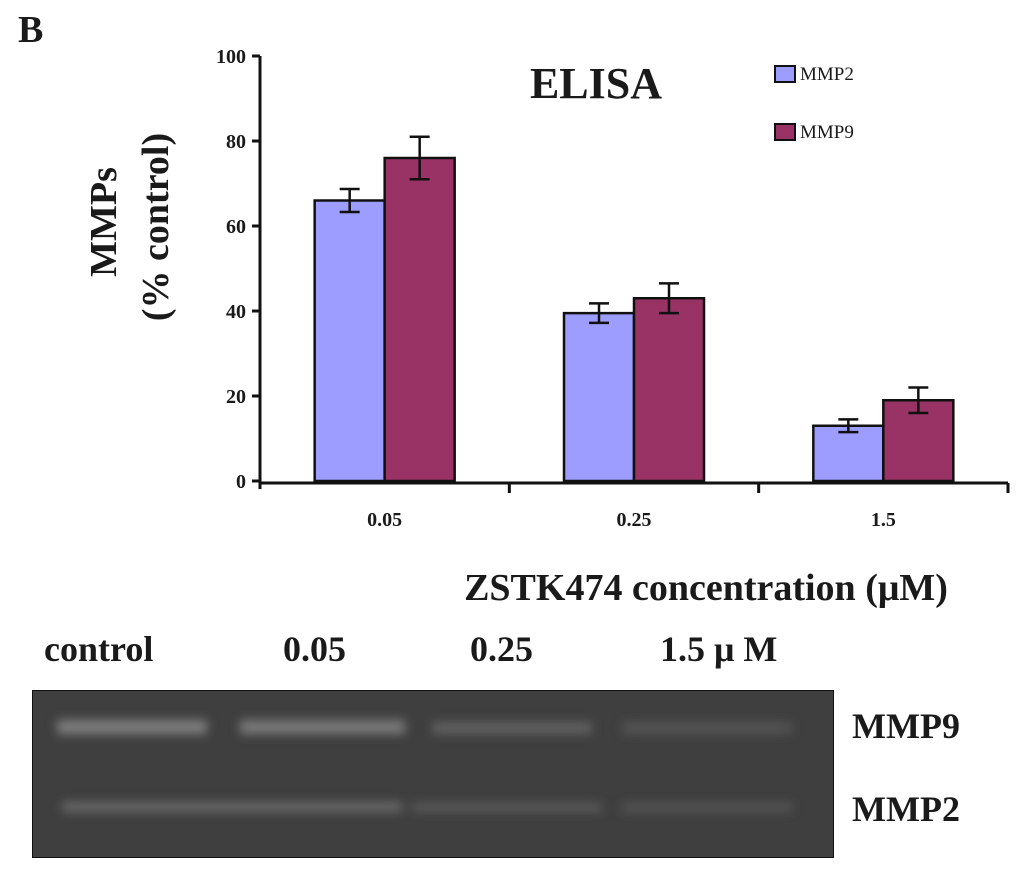 The height and width of the screenshot is (875, 1024). What do you see at coordinates (719, 649) in the screenshot?
I see `lane-label-1-5: 1.5 μ M` at bounding box center [719, 649].